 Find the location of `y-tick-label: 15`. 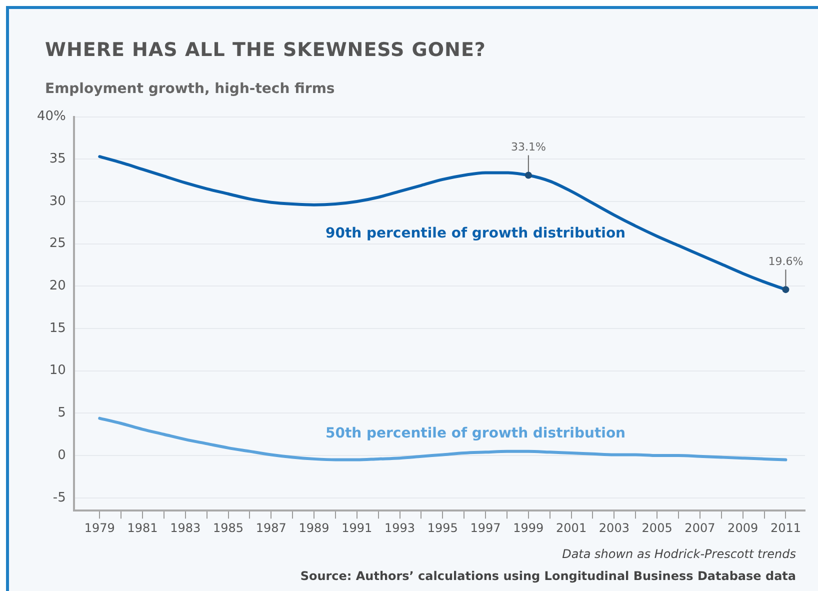

y-tick-label: 15 is located at coordinates (57, 328).